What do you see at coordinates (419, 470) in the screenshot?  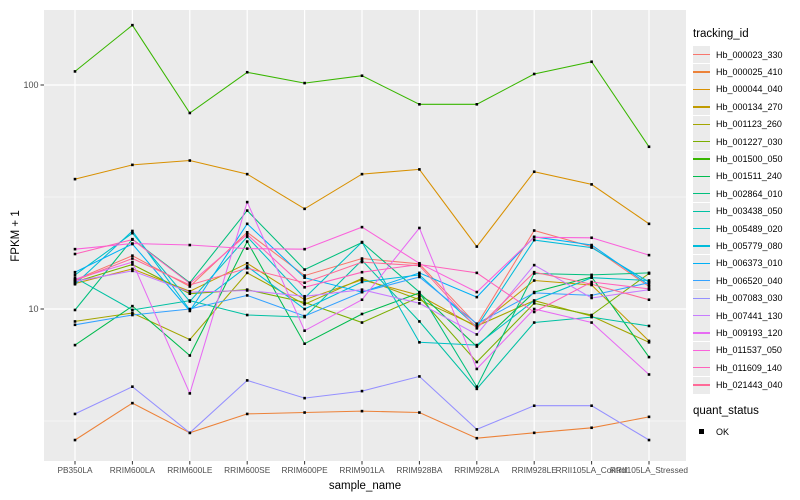 I see `x-tick-label: RRIM928BA` at bounding box center [419, 470].